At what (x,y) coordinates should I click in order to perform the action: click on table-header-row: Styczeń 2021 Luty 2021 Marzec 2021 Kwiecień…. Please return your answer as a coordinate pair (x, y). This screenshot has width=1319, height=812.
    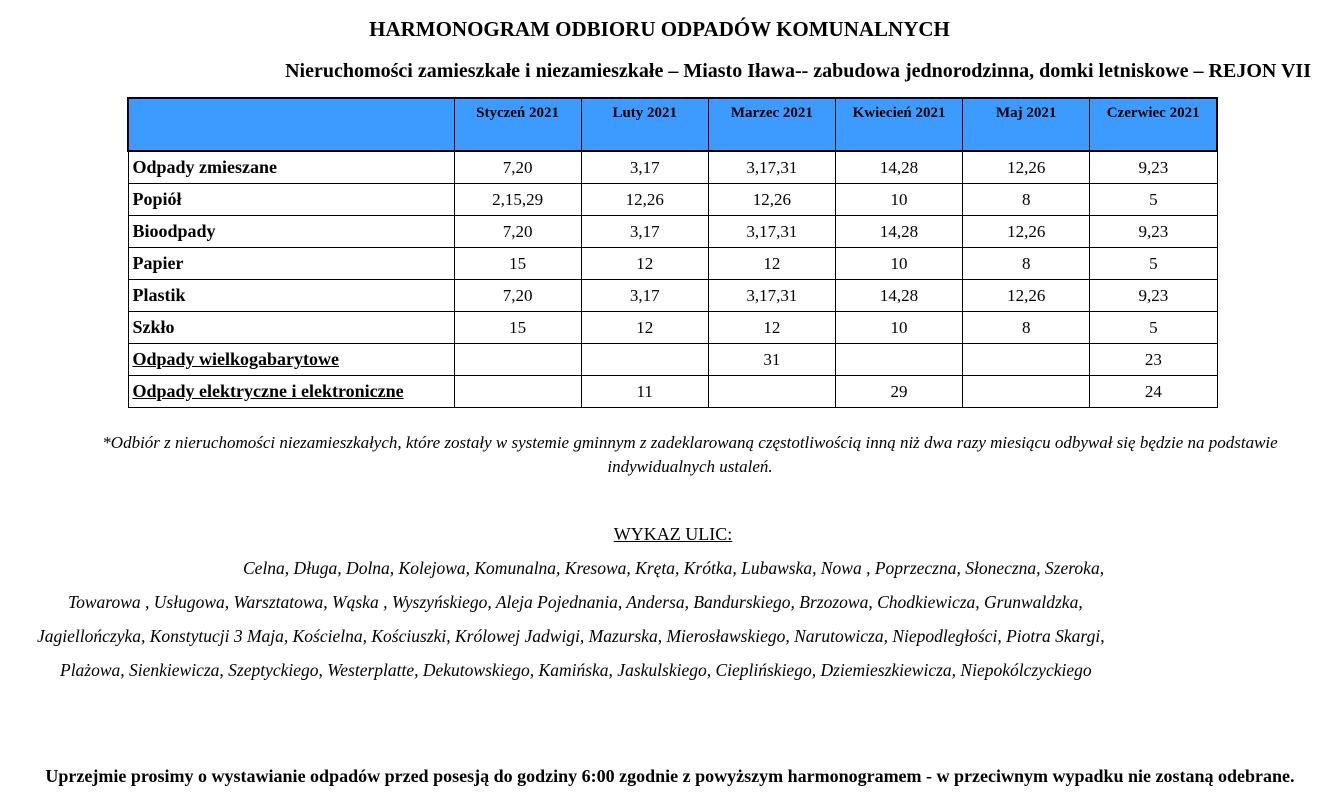
    Looking at the image, I should click on (672, 124).